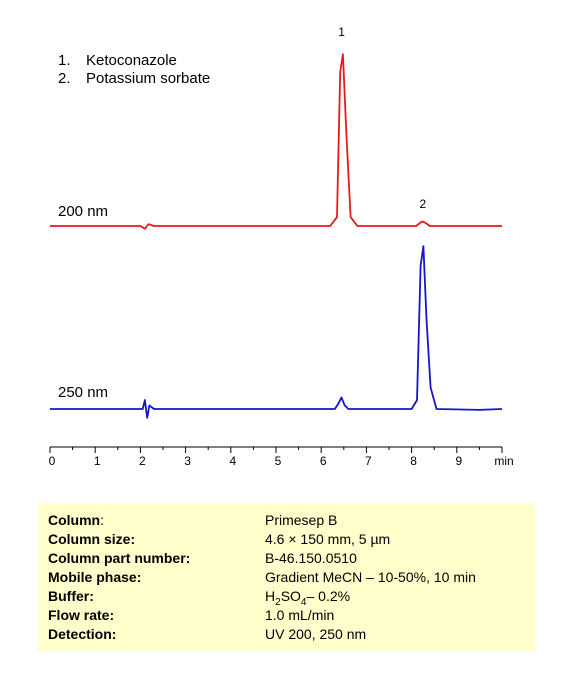 Image resolution: width=573 pixels, height=693 pixels. What do you see at coordinates (119, 558) in the screenshot?
I see `condition-key: Column part number:` at bounding box center [119, 558].